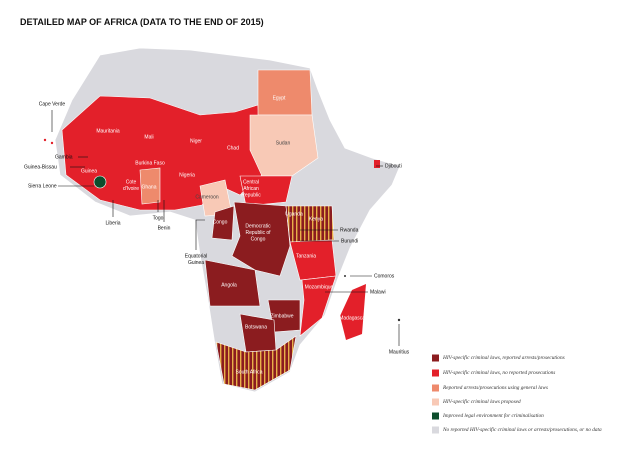 The image size is (640, 452). I want to click on country-label: Burkina Faso, so click(150, 163).